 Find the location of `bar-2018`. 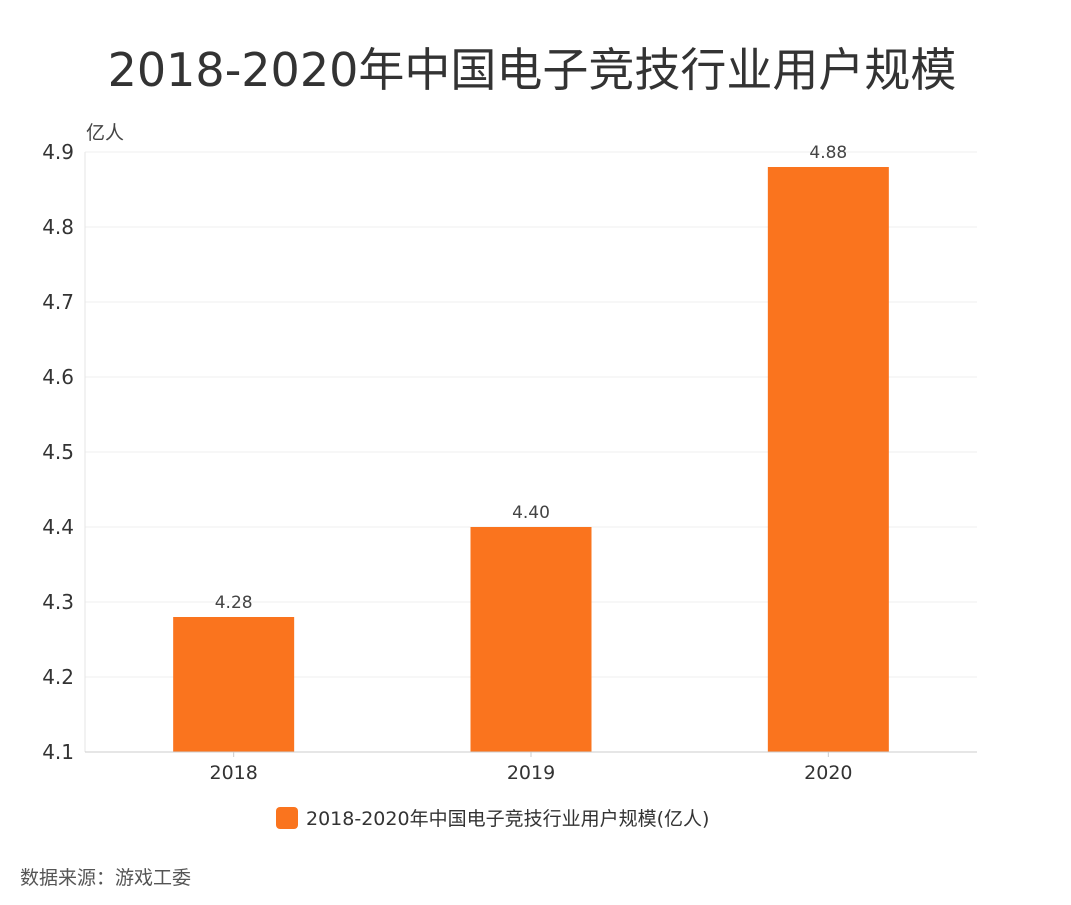

bar-2018 is located at coordinates (234, 684).